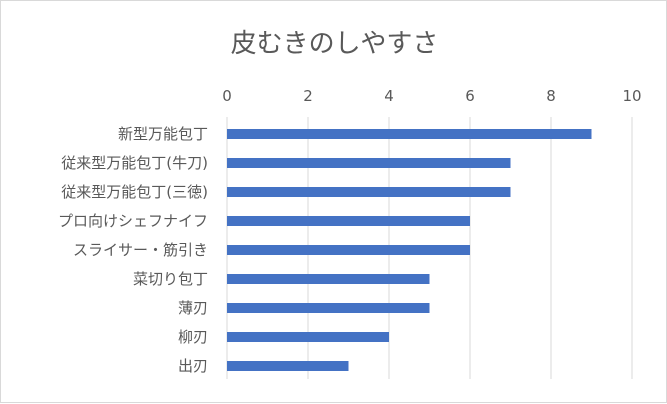 The width and height of the screenshot is (667, 404). Describe the element at coordinates (134, 192) in the screenshot. I see `category-label: 従来型万能包丁(三徳)` at that location.